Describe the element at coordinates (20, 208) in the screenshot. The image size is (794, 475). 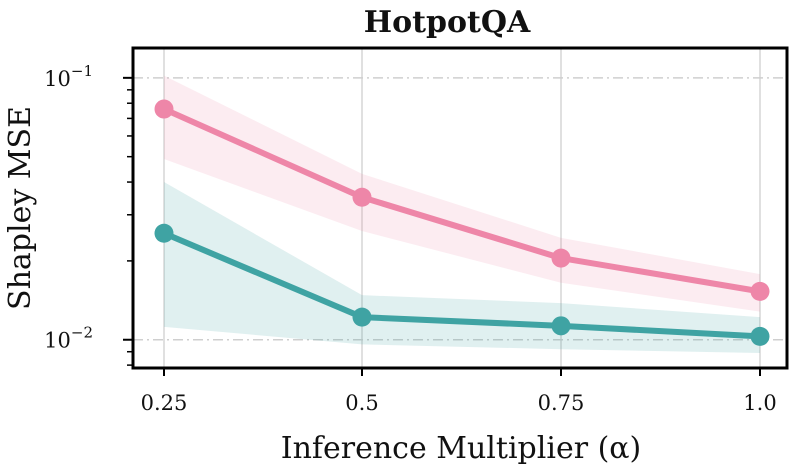
I see `y-axis-label: Shapley MSE` at that location.